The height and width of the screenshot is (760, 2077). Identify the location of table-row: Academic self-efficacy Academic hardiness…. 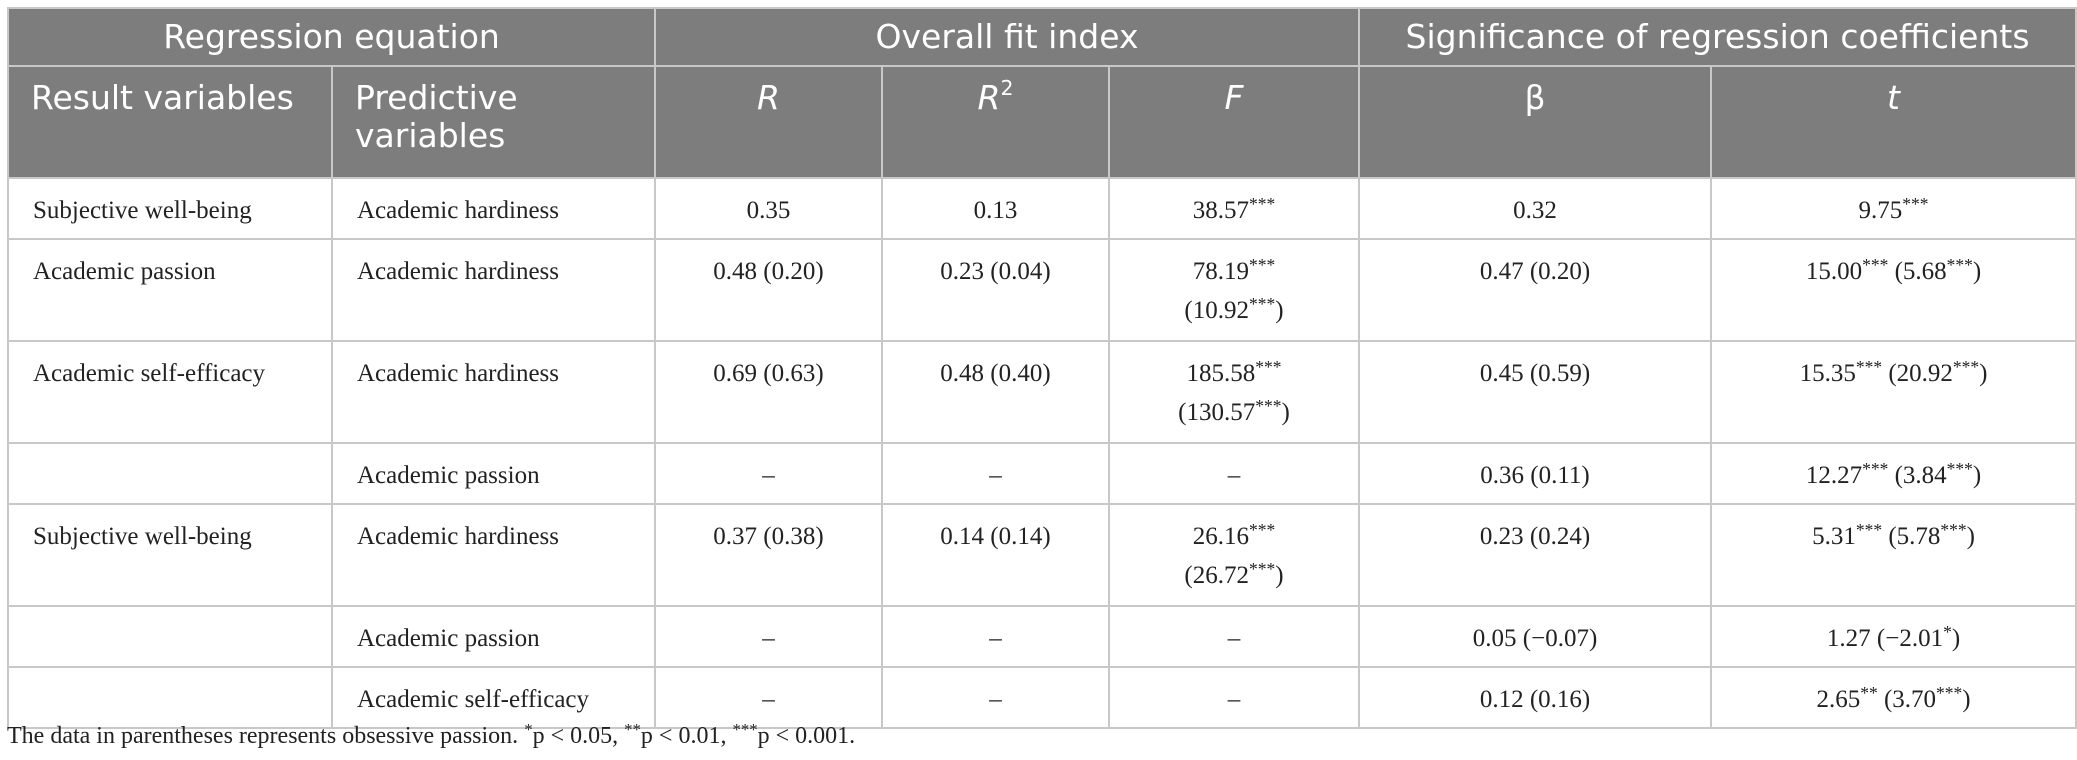
(1042, 392).